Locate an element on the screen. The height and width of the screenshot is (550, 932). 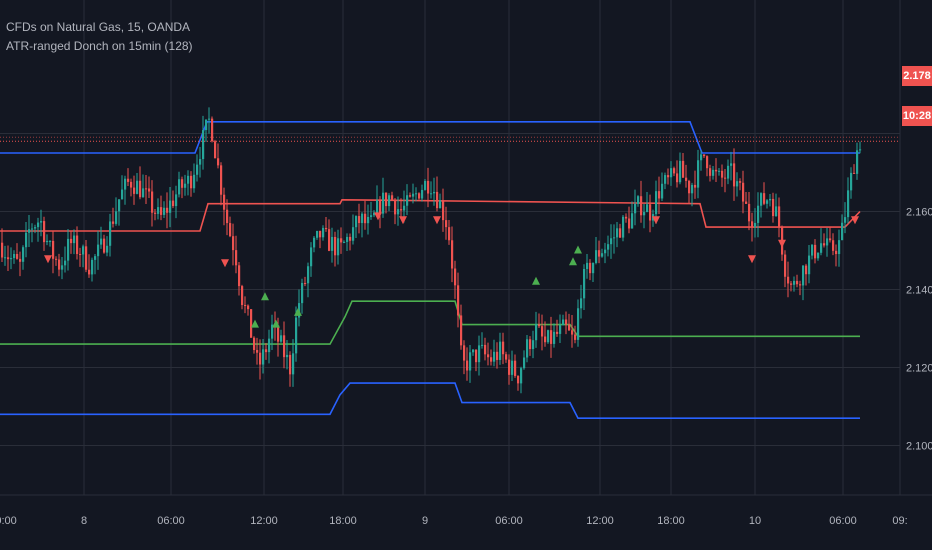
price-tick-label: 2.140 is located at coordinates (919, 291).